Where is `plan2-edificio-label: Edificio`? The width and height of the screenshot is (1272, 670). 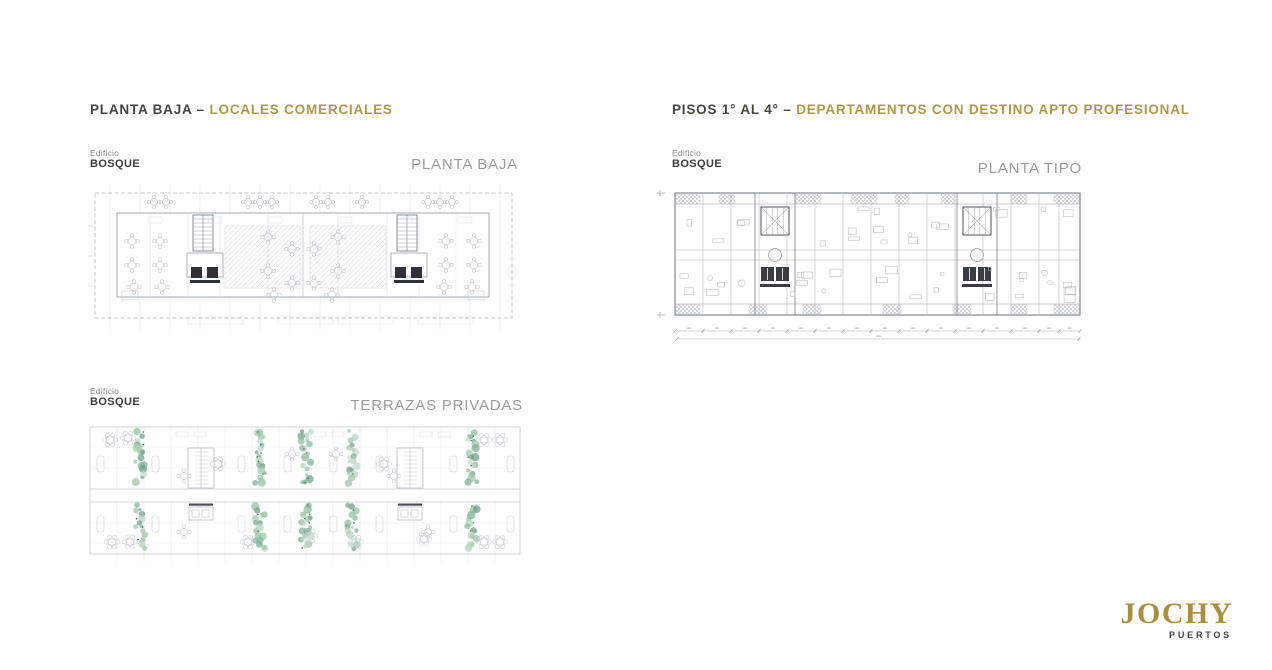 plan2-edificio-label: Edificio is located at coordinates (687, 153).